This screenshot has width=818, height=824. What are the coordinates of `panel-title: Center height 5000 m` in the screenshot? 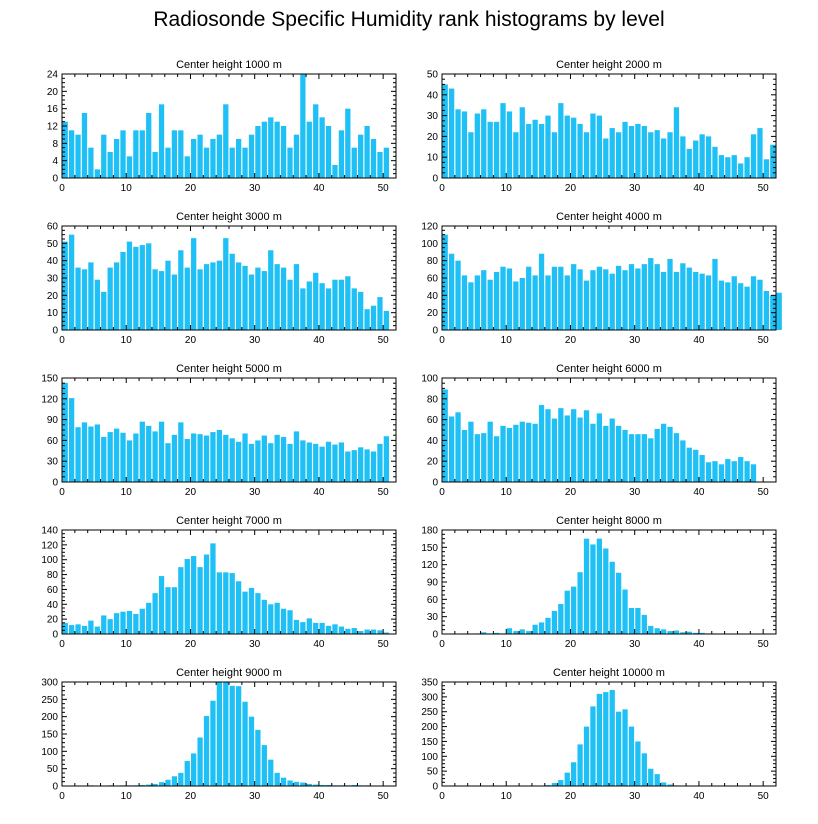 It's located at (229, 369).